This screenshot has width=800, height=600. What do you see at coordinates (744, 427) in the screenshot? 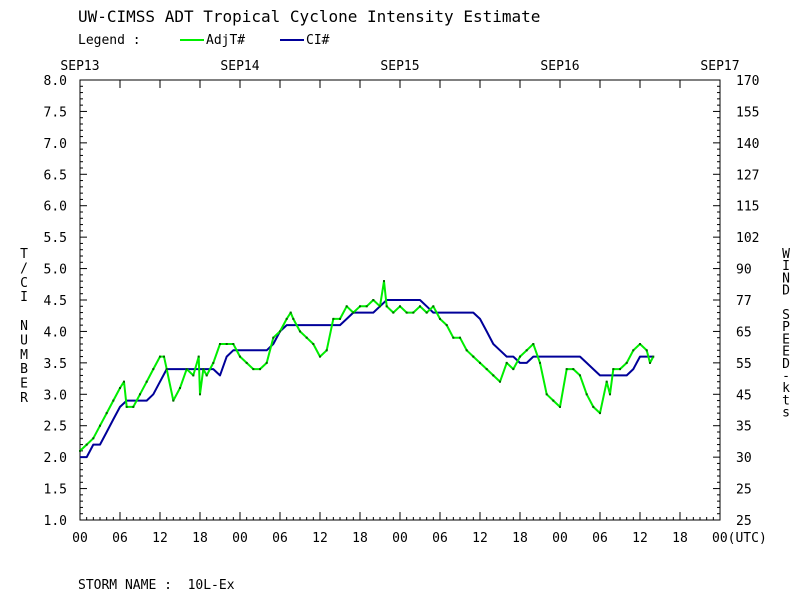
I see `right-tick-label: 35` at bounding box center [744, 427].